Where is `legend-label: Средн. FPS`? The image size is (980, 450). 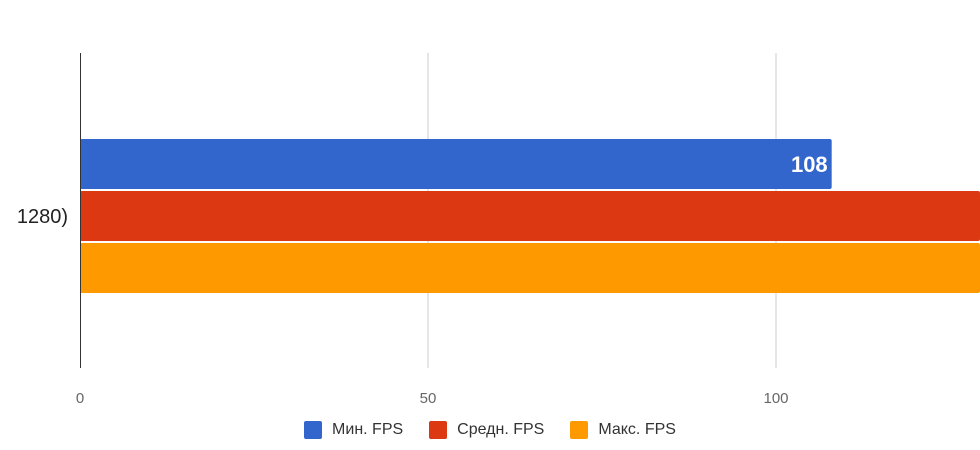
legend-label: Средн. FPS is located at coordinates (501, 429).